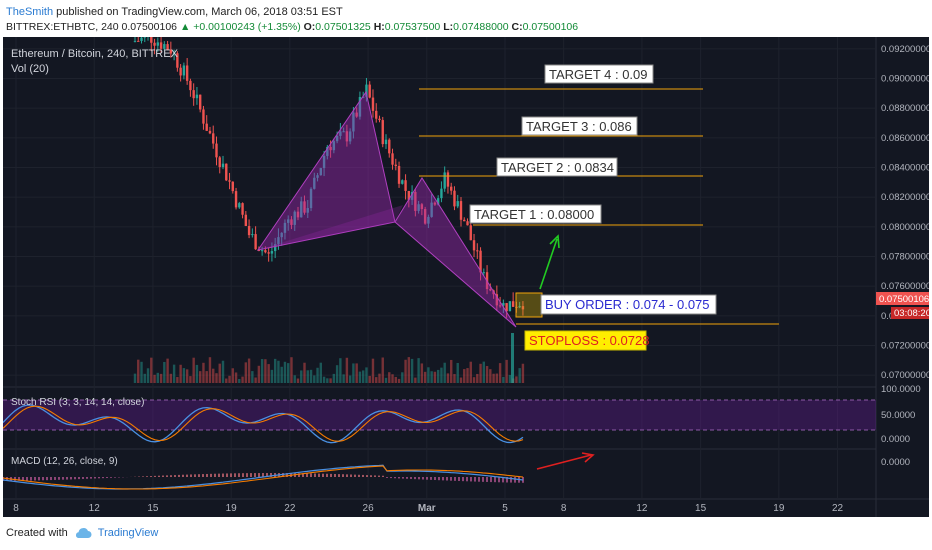  I want to click on stoch-d-line, so click(263, 423).